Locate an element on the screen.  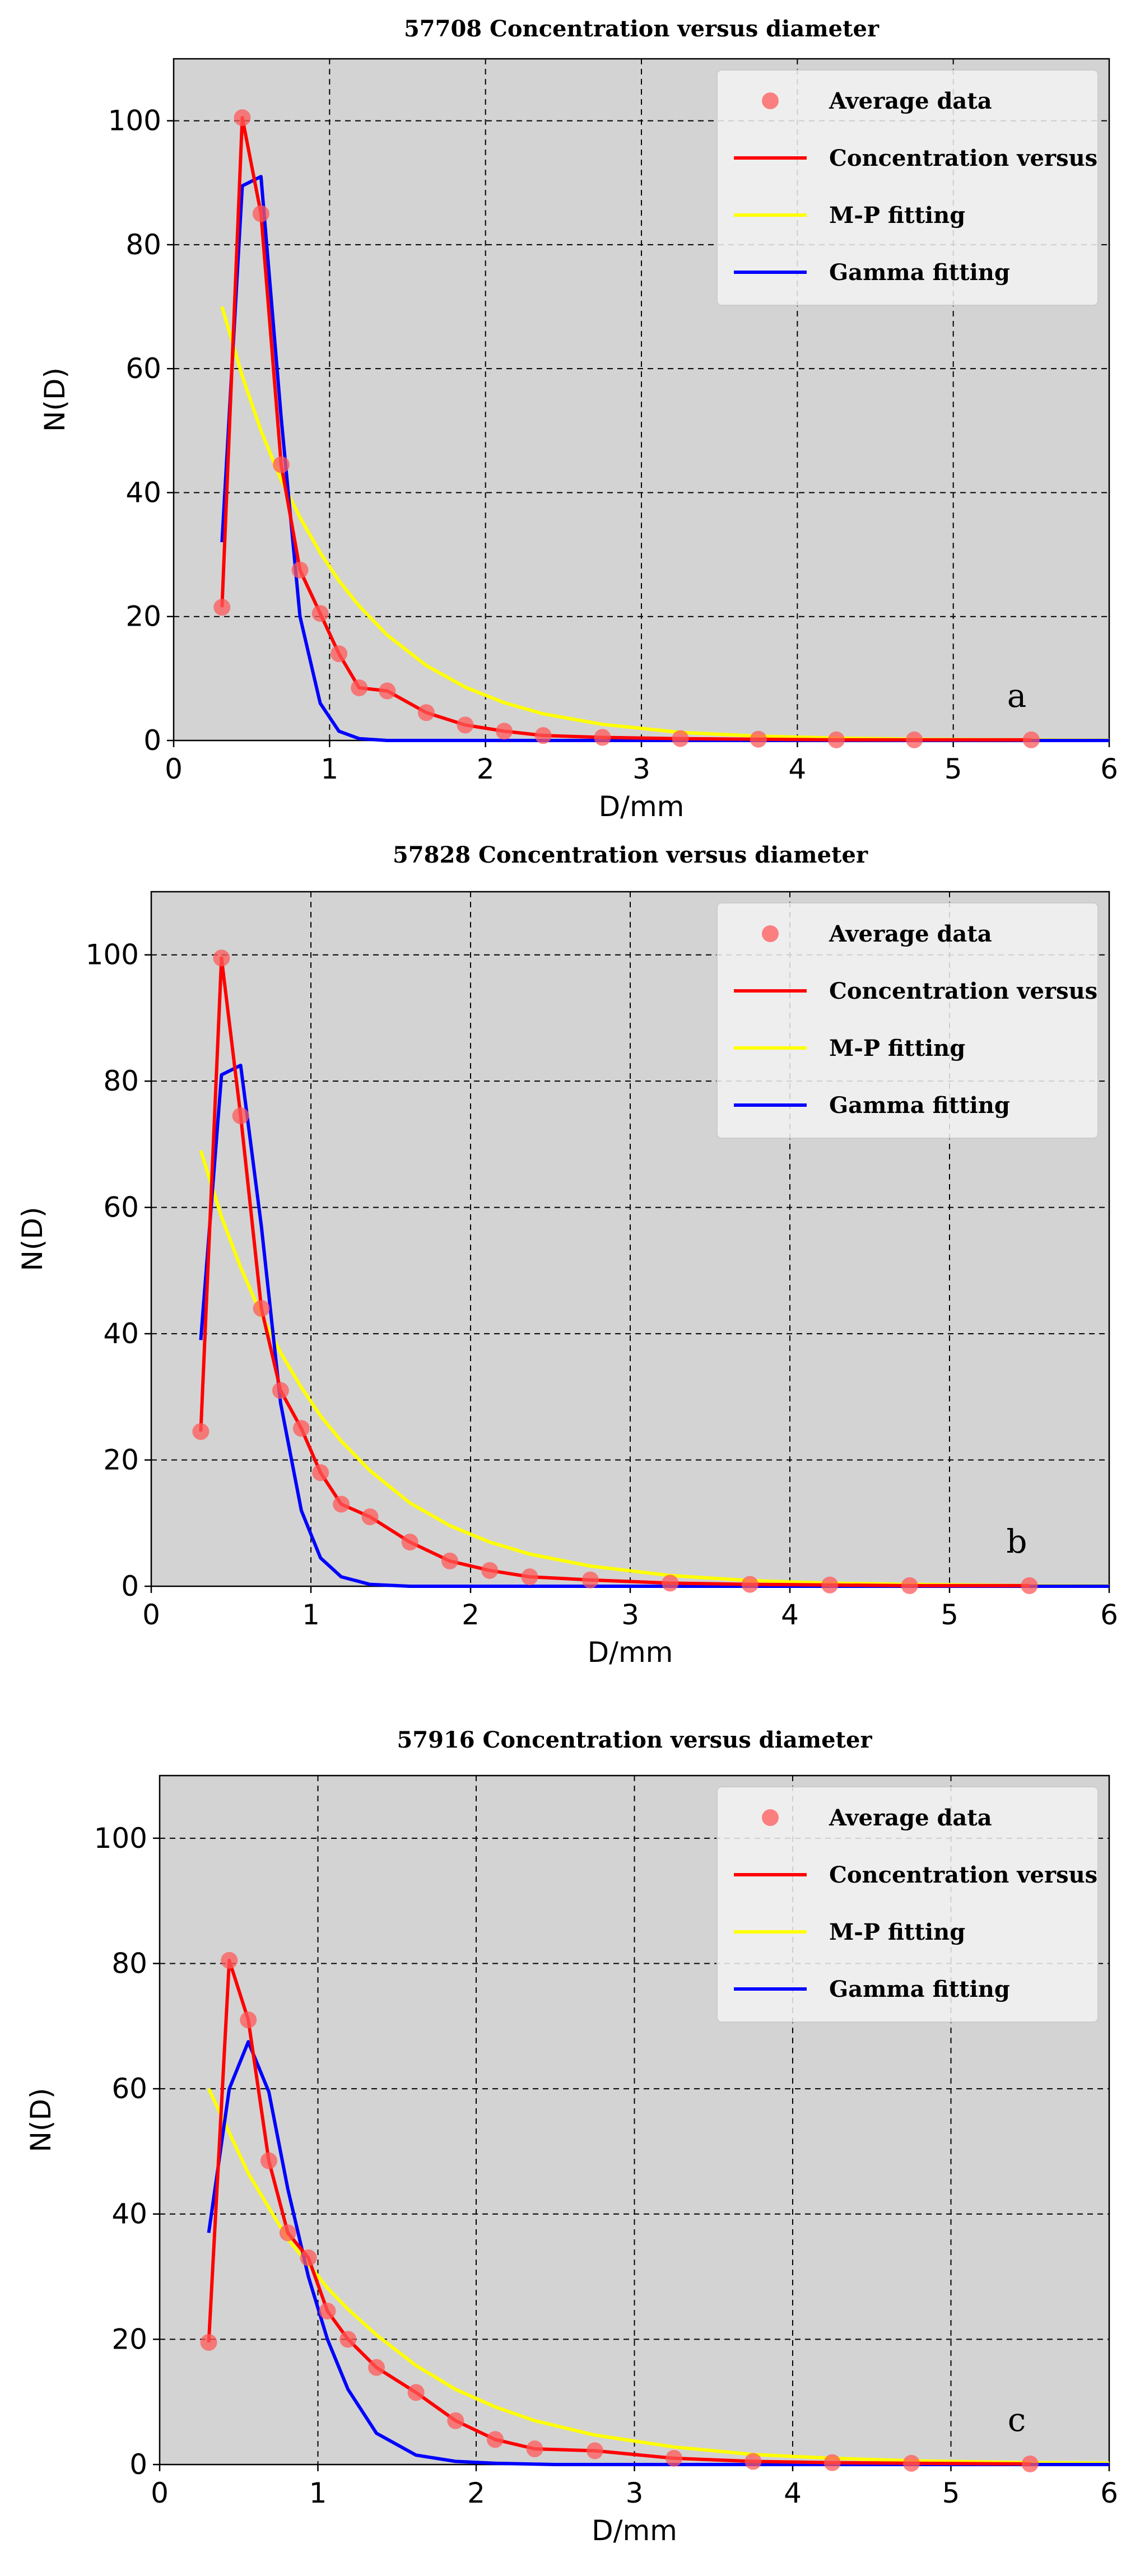
series-line-m-p-fitting is located at coordinates (658, 2276).